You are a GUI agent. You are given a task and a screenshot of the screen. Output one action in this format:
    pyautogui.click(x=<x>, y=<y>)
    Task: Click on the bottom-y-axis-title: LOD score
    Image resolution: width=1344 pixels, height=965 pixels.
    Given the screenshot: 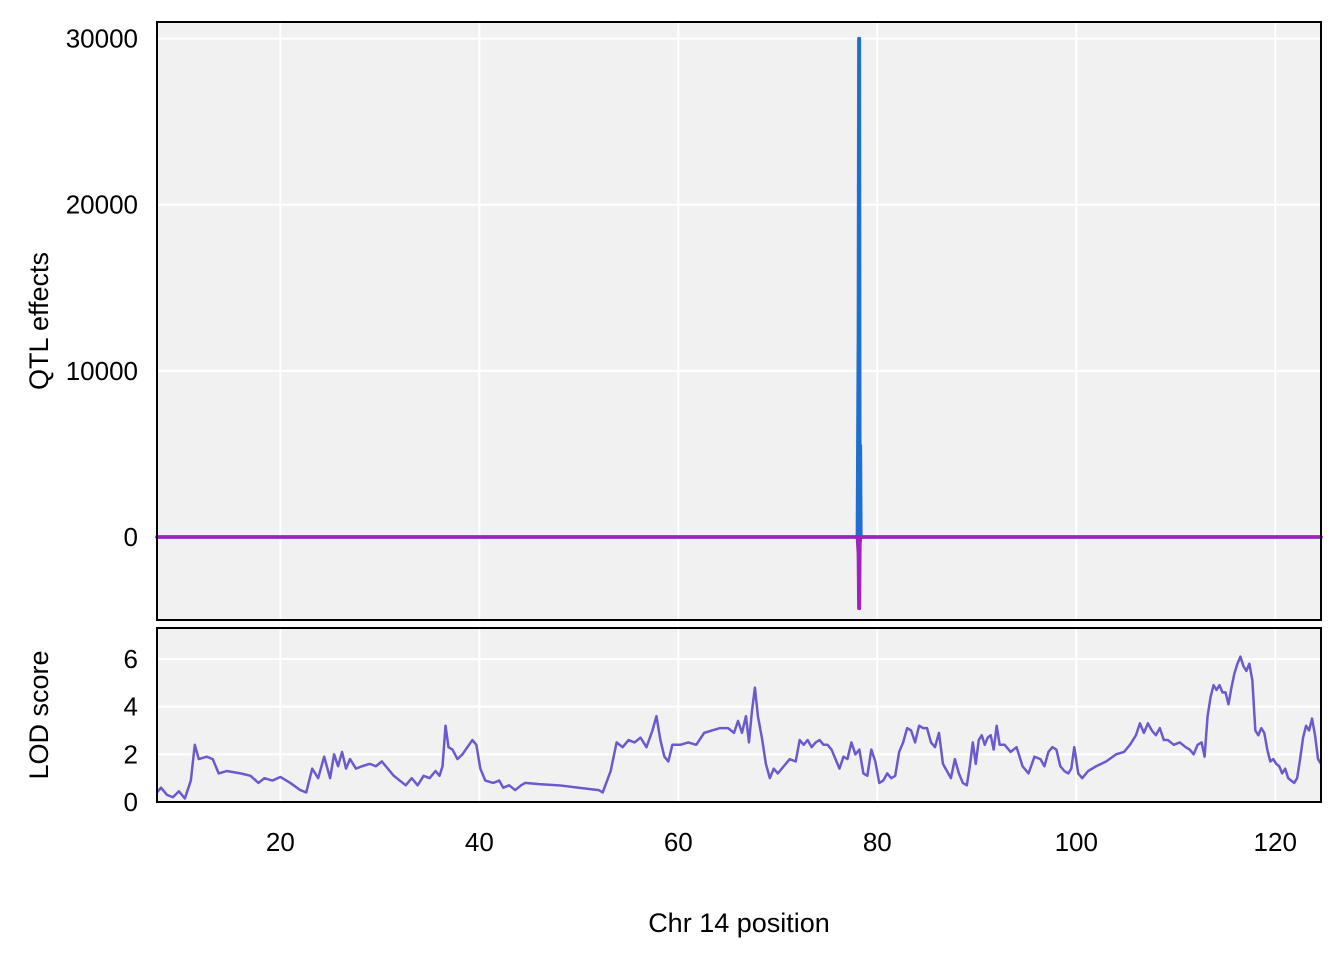 What is the action you would take?
    pyautogui.click(x=39, y=714)
    